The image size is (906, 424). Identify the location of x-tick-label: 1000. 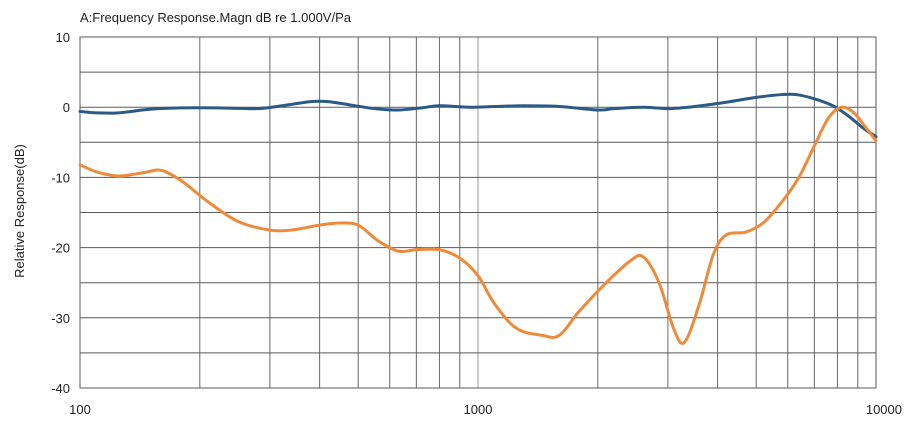
(478, 409).